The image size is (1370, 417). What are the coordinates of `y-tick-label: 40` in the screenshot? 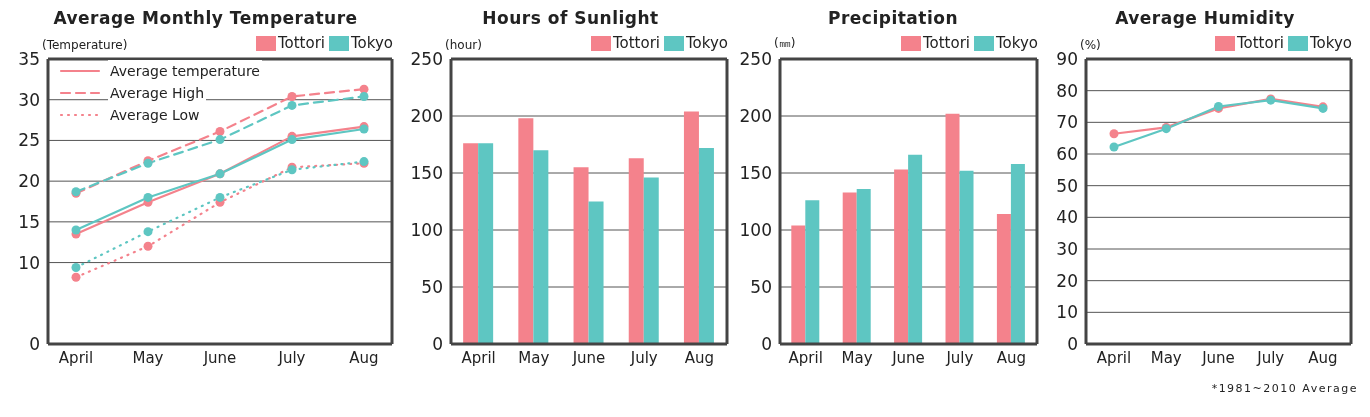 It's located at (1067, 217).